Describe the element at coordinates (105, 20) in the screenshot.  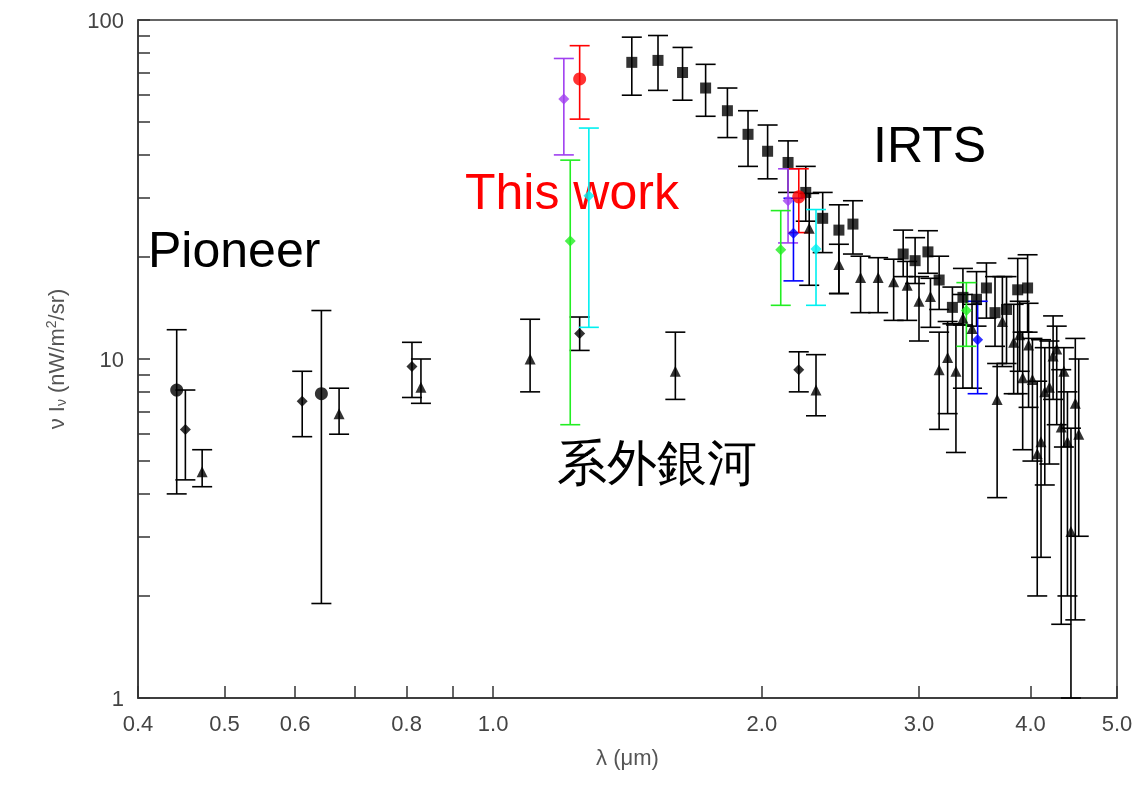
I see `y-tick-label: 100` at that location.